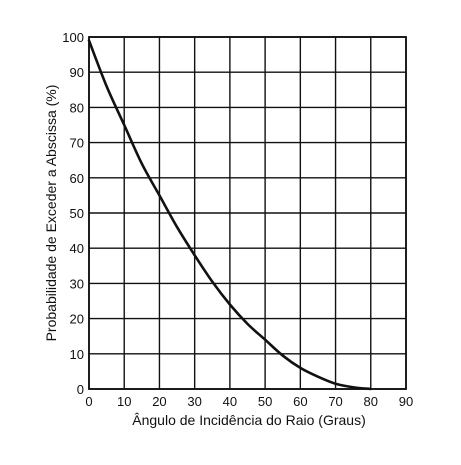  What do you see at coordinates (77, 319) in the screenshot?
I see `y-tick-label: 20` at bounding box center [77, 319].